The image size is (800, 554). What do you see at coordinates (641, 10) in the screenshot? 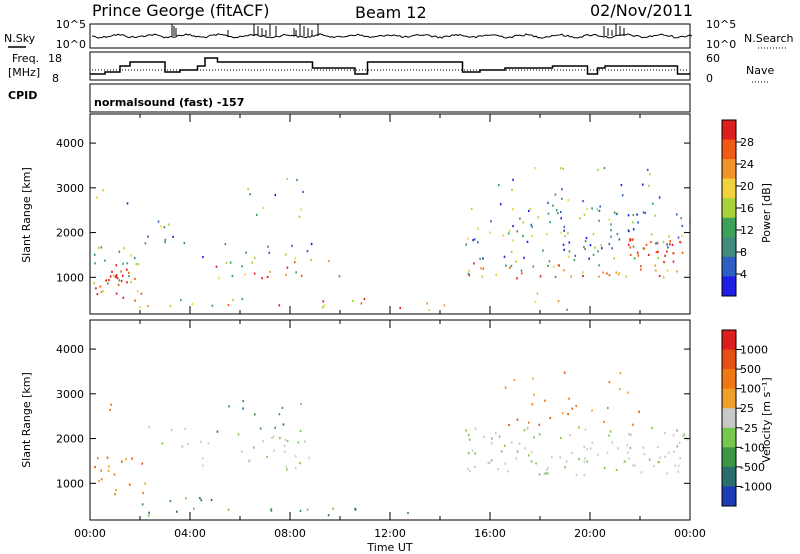
I see `date-title: 02/Nov/2011` at bounding box center [641, 10].